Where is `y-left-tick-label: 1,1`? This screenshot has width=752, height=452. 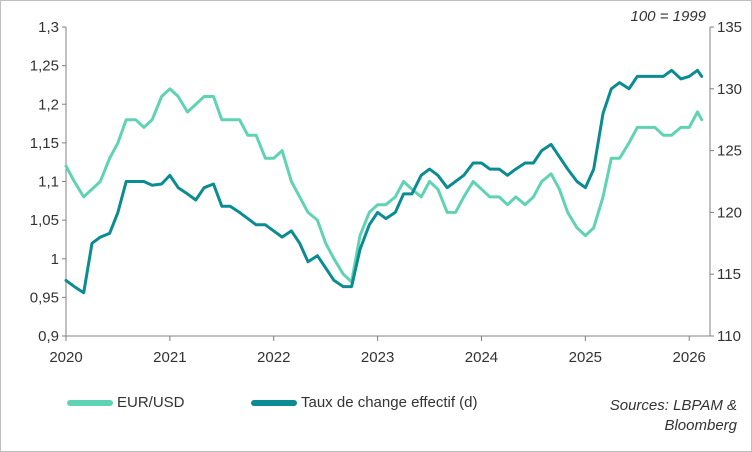
y-left-tick-label: 1,1 is located at coordinates (48, 182).